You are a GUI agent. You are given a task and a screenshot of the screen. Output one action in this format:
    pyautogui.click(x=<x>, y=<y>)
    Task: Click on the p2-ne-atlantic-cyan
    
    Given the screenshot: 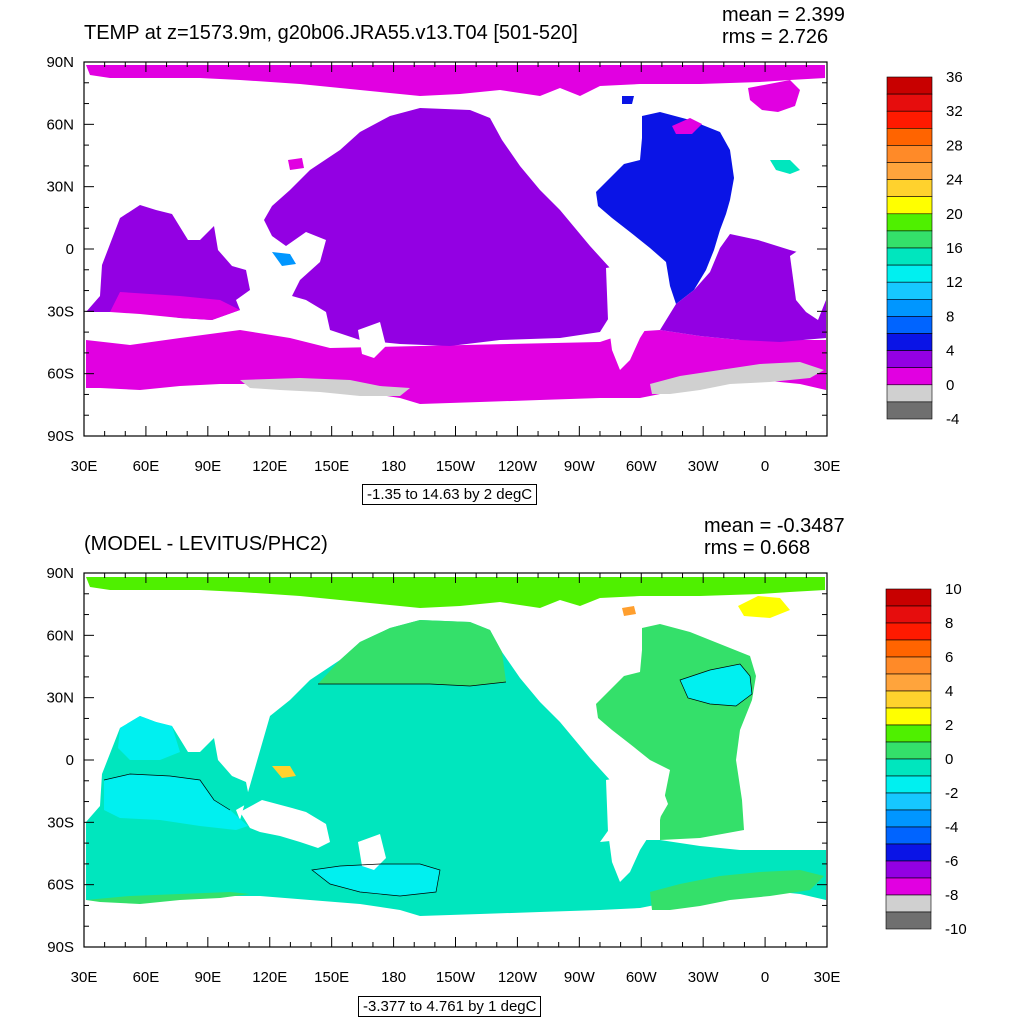 What is the action you would take?
    pyautogui.click(x=716, y=685)
    